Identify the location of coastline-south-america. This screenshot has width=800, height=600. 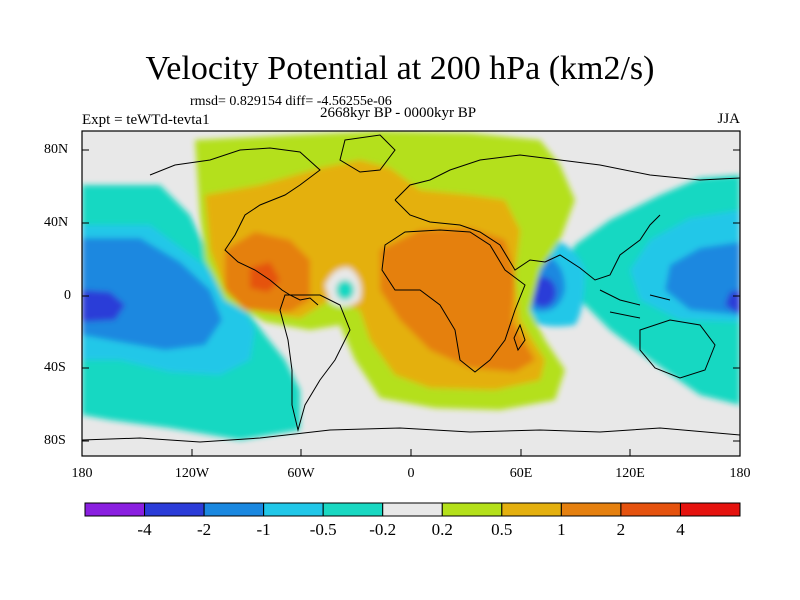
(315, 363).